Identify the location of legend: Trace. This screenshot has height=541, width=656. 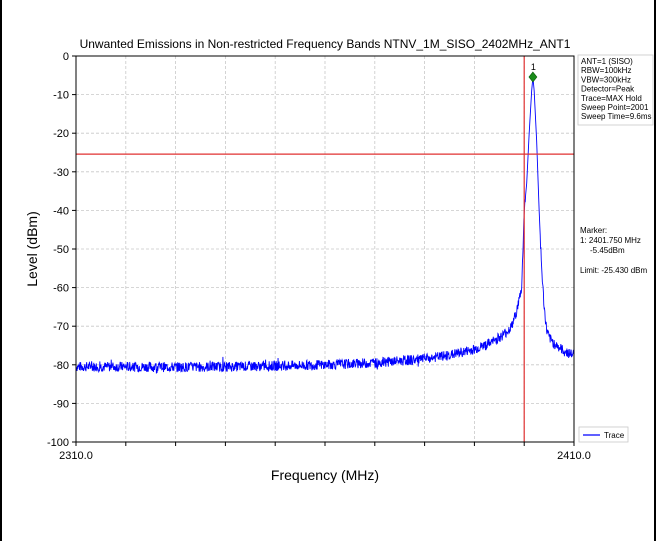
(603, 434).